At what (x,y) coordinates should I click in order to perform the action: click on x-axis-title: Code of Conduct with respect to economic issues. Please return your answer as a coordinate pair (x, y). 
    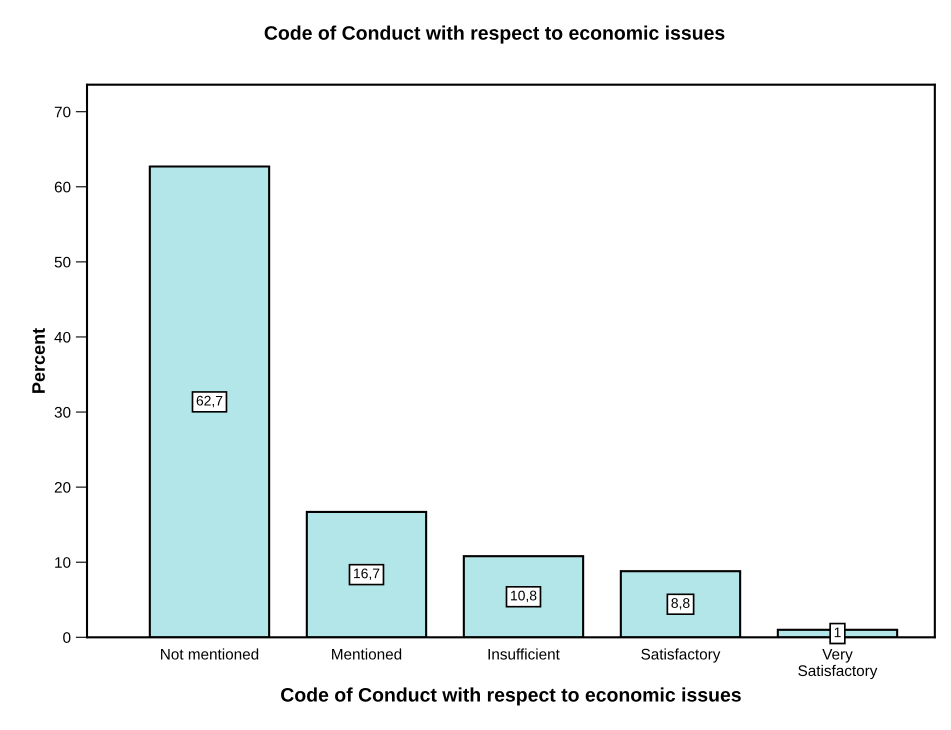
    Looking at the image, I should click on (511, 696).